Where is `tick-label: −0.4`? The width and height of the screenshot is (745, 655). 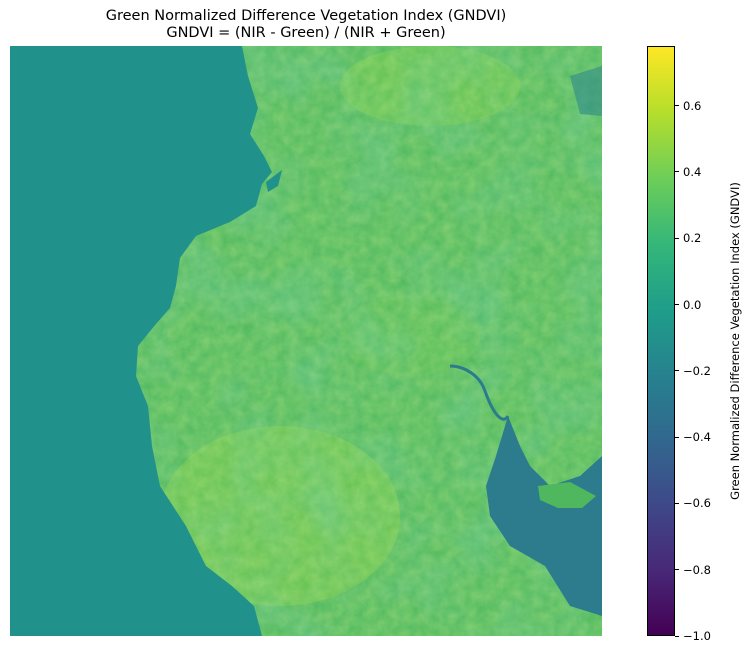
tick-label: −0.4 is located at coordinates (697, 437).